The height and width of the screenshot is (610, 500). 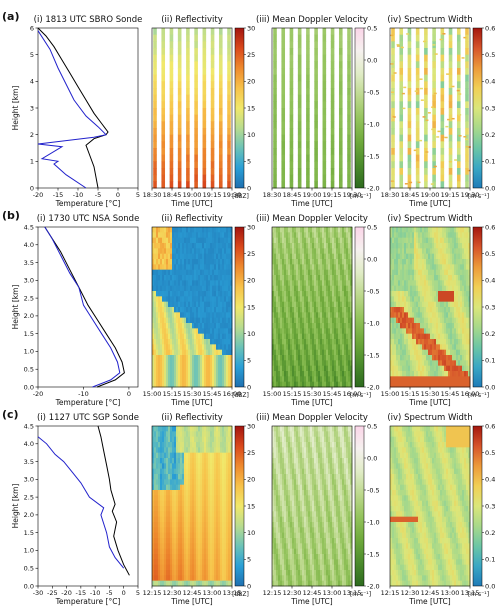 What do you see at coordinates (292, 195) in the screenshot?
I see `x-tick-label: 18:45` at bounding box center [292, 195].